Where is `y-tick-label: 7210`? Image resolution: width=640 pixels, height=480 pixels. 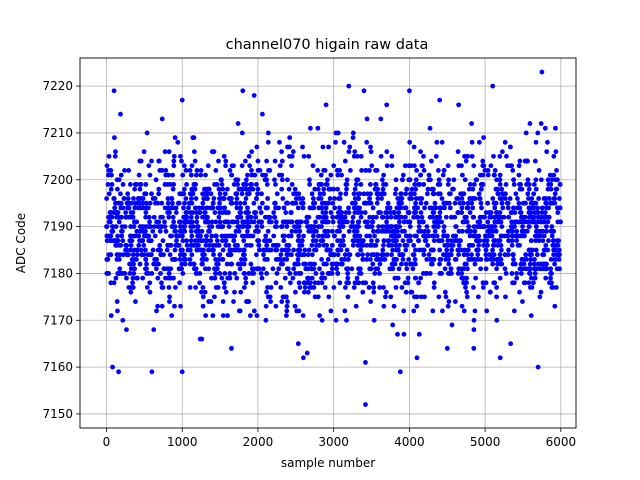 y-tick-label: 7210 is located at coordinates (57, 133).